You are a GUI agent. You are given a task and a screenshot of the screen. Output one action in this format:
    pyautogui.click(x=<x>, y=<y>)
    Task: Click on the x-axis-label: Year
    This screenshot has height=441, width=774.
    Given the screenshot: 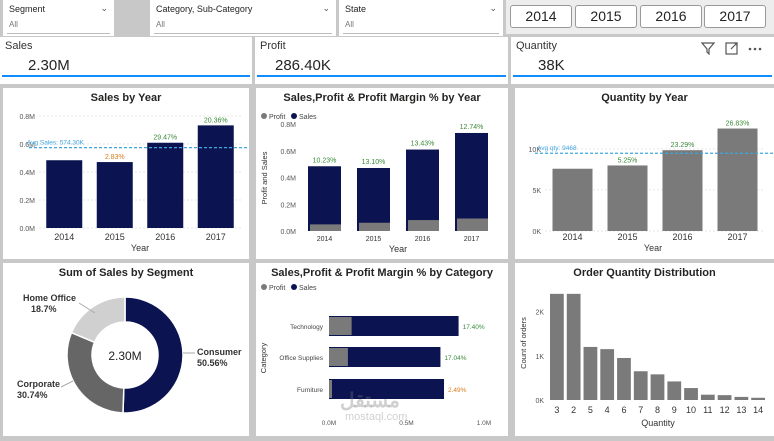 What is the action you would take?
    pyautogui.click(x=653, y=248)
    